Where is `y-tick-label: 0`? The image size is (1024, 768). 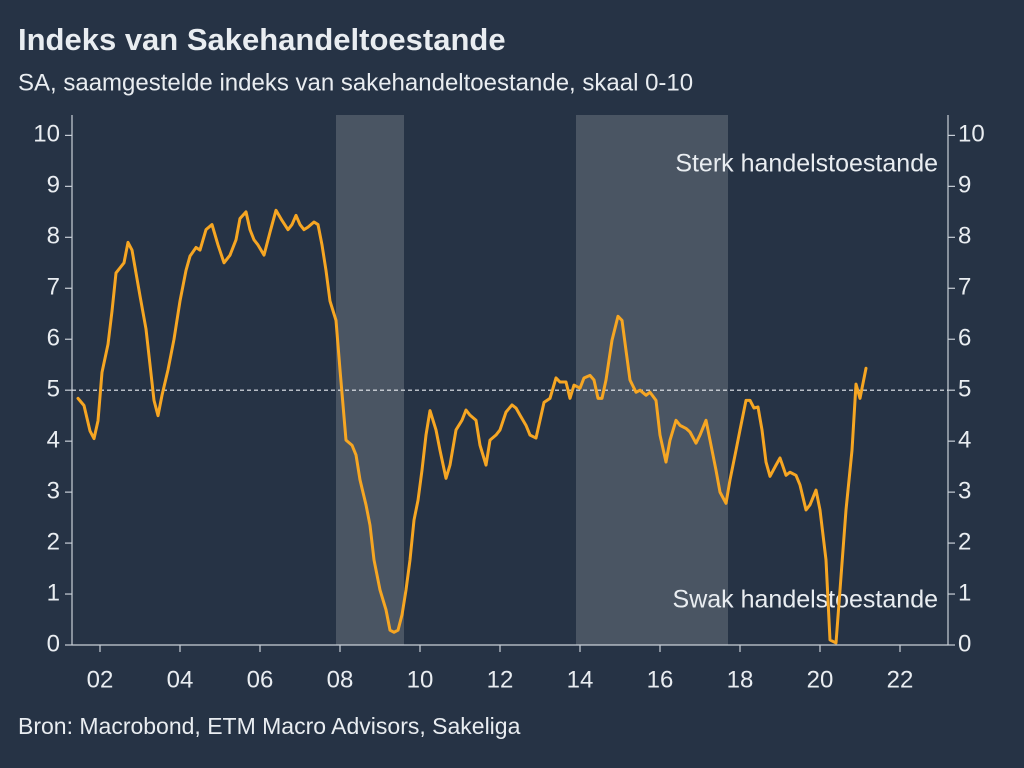 y-tick-label: 0 is located at coordinates (53, 643).